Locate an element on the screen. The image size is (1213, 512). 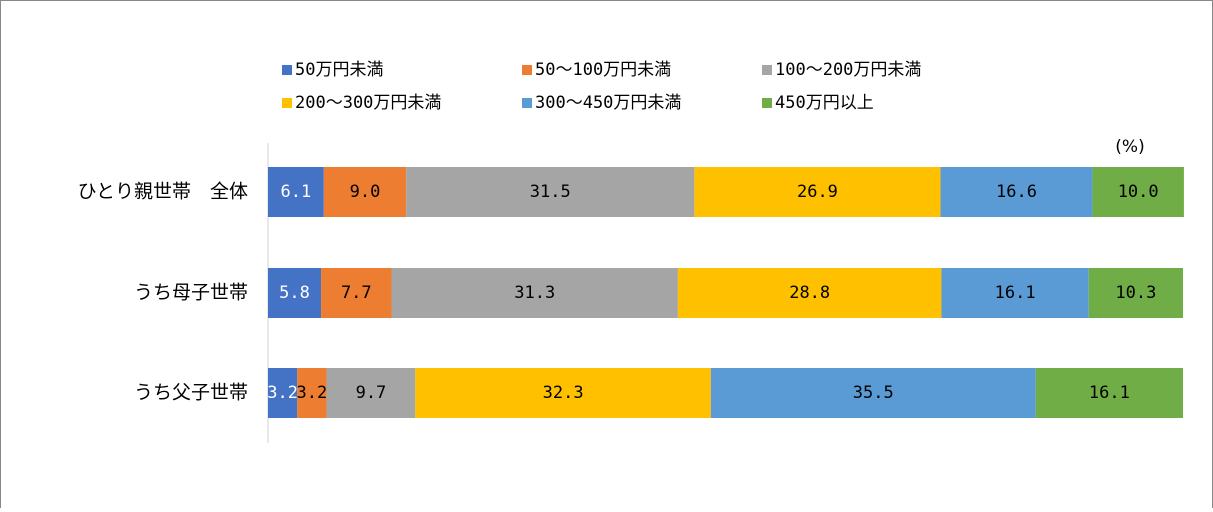
data-label: 9.7 is located at coordinates (371, 393).